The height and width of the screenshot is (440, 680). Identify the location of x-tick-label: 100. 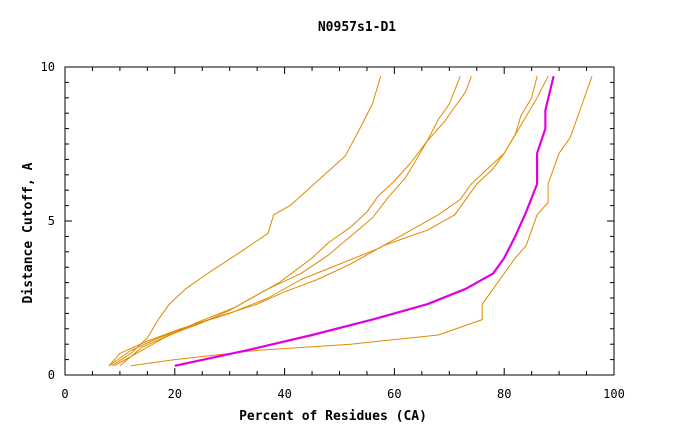
(614, 394).